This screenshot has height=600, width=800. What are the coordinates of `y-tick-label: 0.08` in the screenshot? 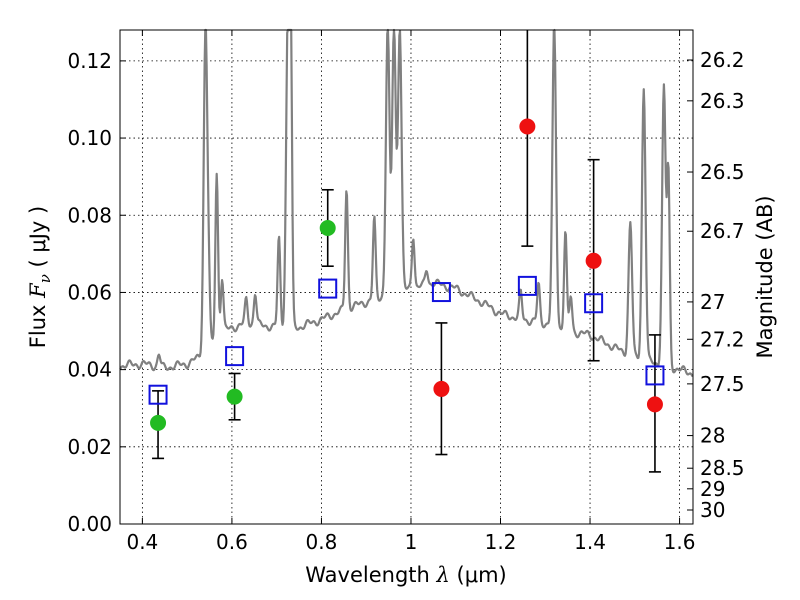 It's located at (89, 215).